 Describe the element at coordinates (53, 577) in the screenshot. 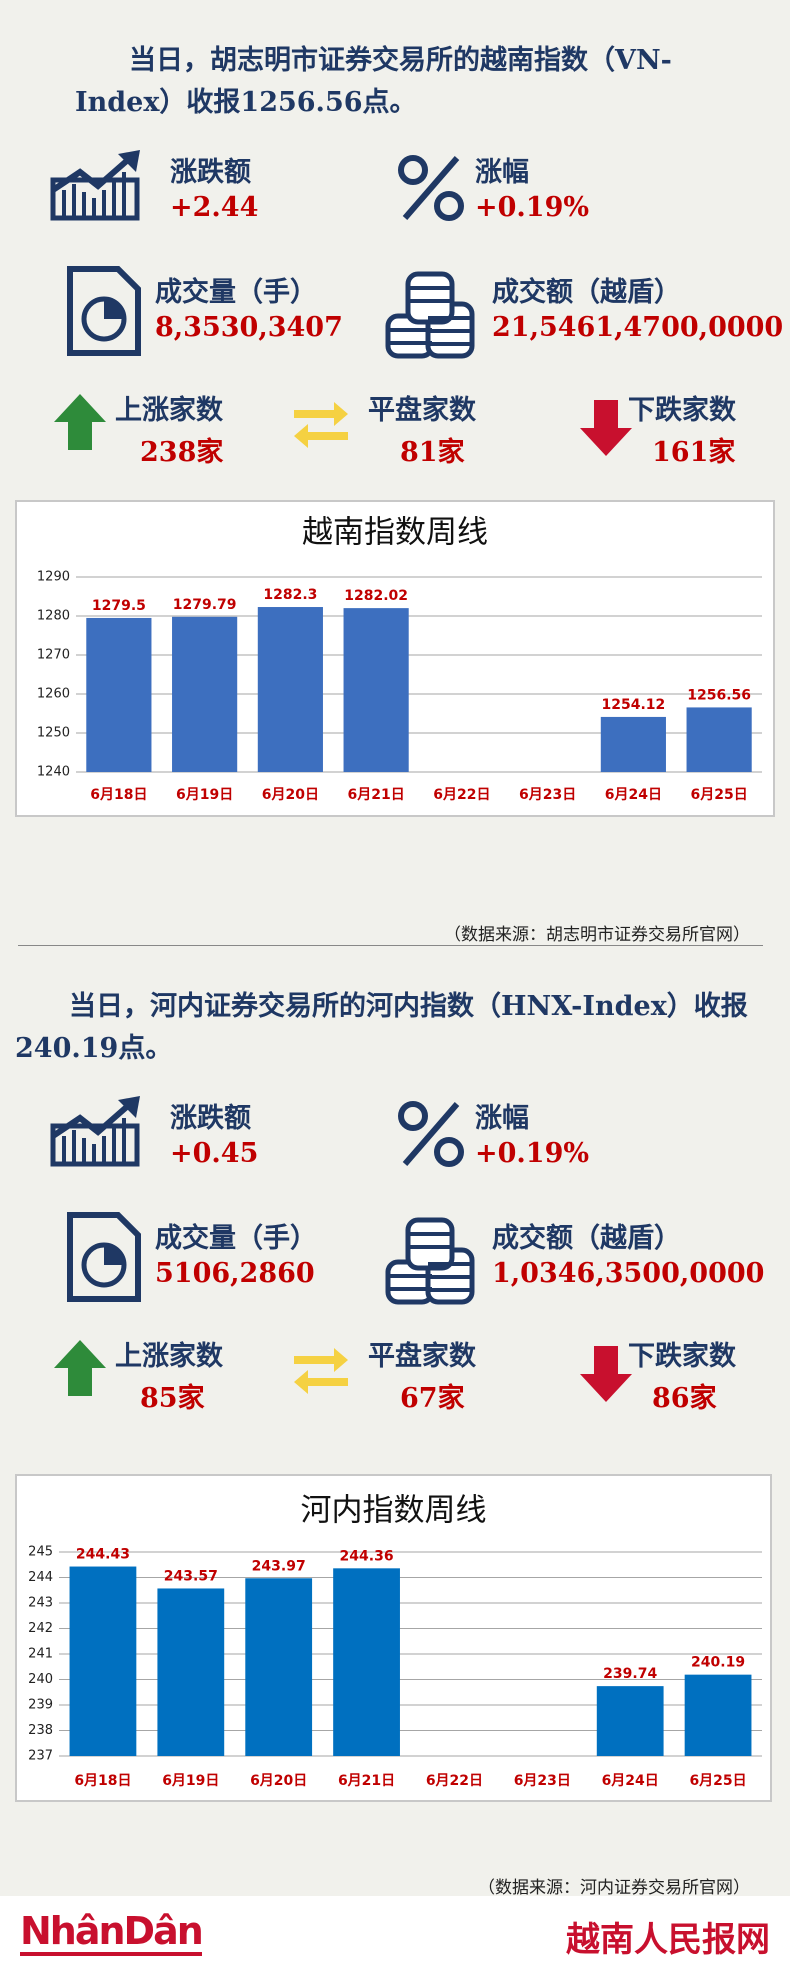

I see `y-tick-label: 1290` at that location.